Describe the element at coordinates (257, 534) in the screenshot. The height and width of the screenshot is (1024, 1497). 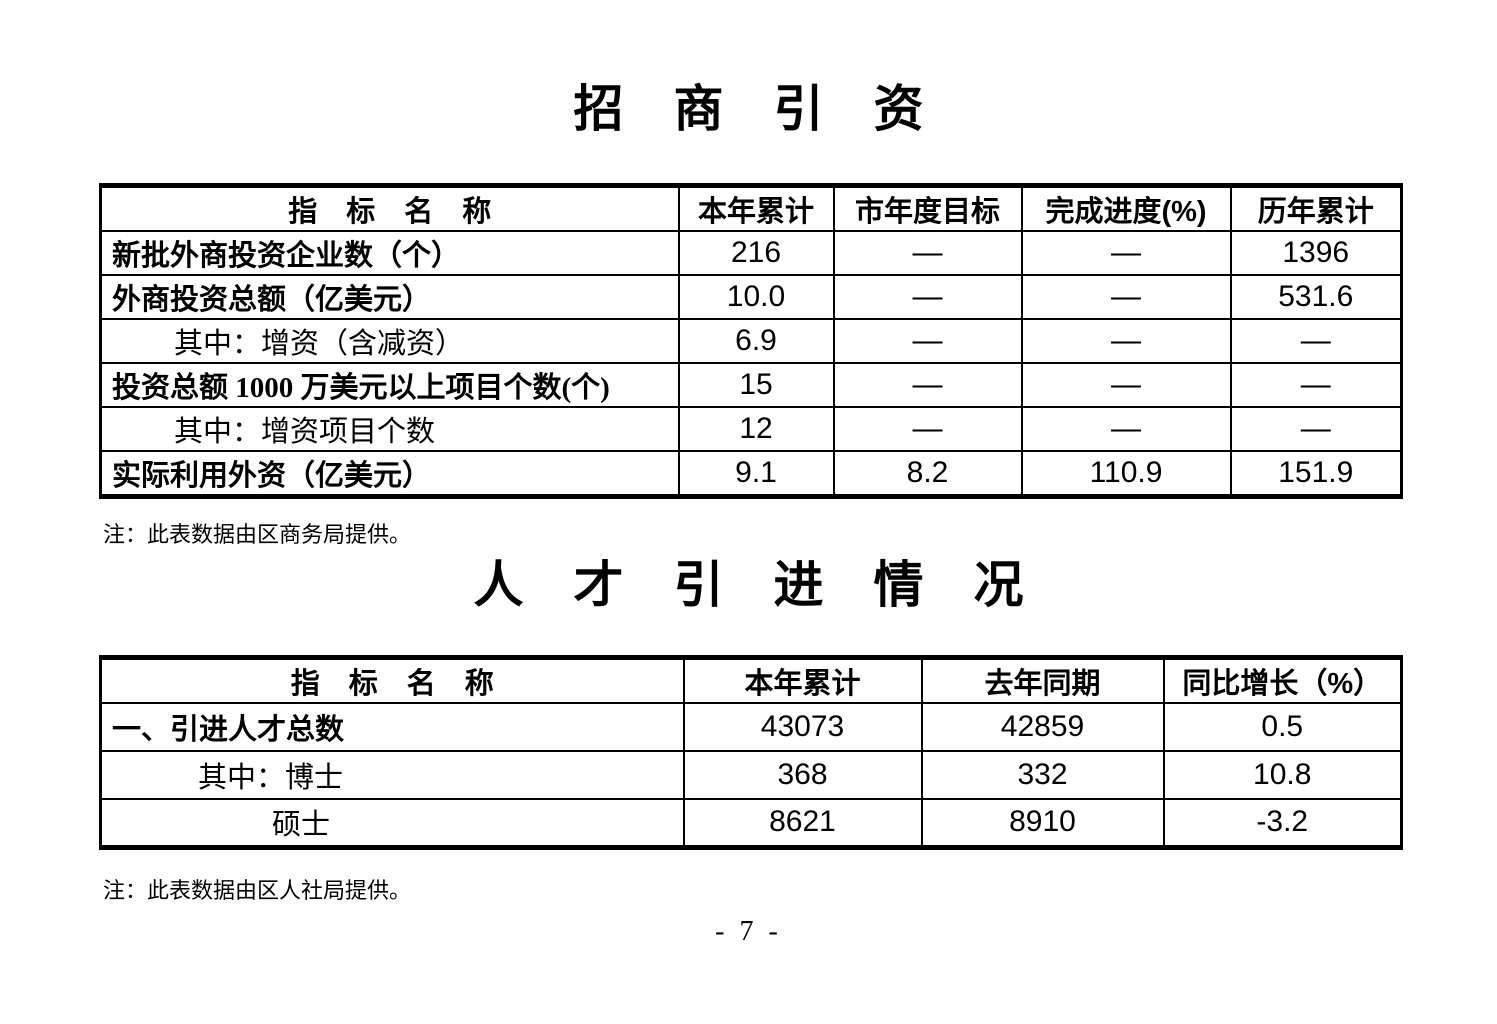
I see `section1-note: 注：此表数据由区商务局提供。` at that location.